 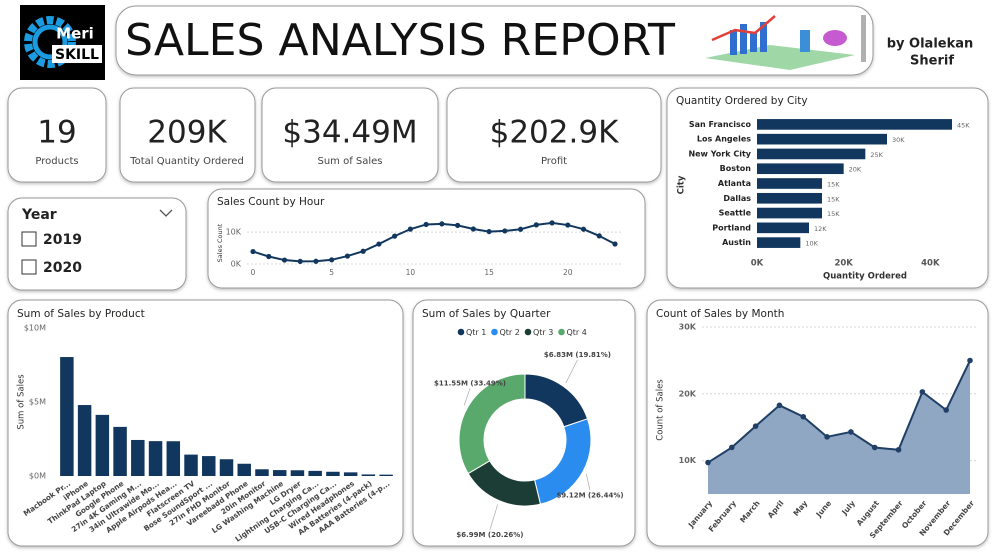 I want to click on y-axis-title: City, so click(x=682, y=184).